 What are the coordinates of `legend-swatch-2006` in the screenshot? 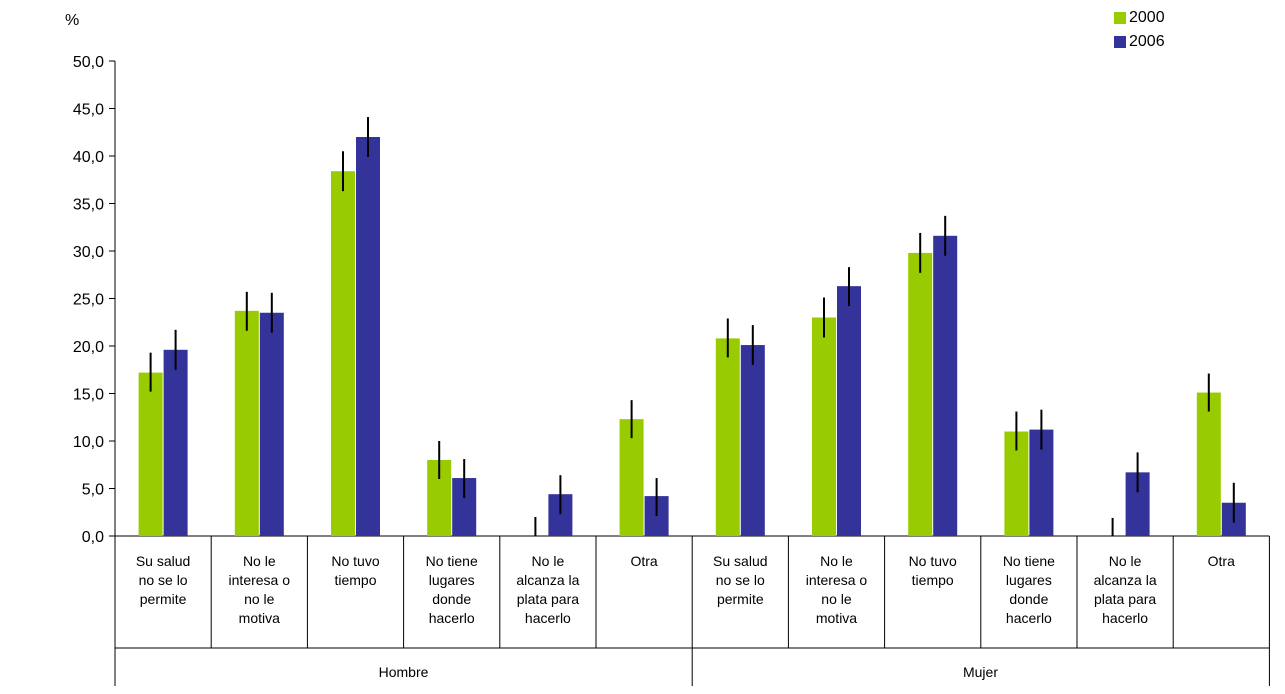 It's located at (1120, 42).